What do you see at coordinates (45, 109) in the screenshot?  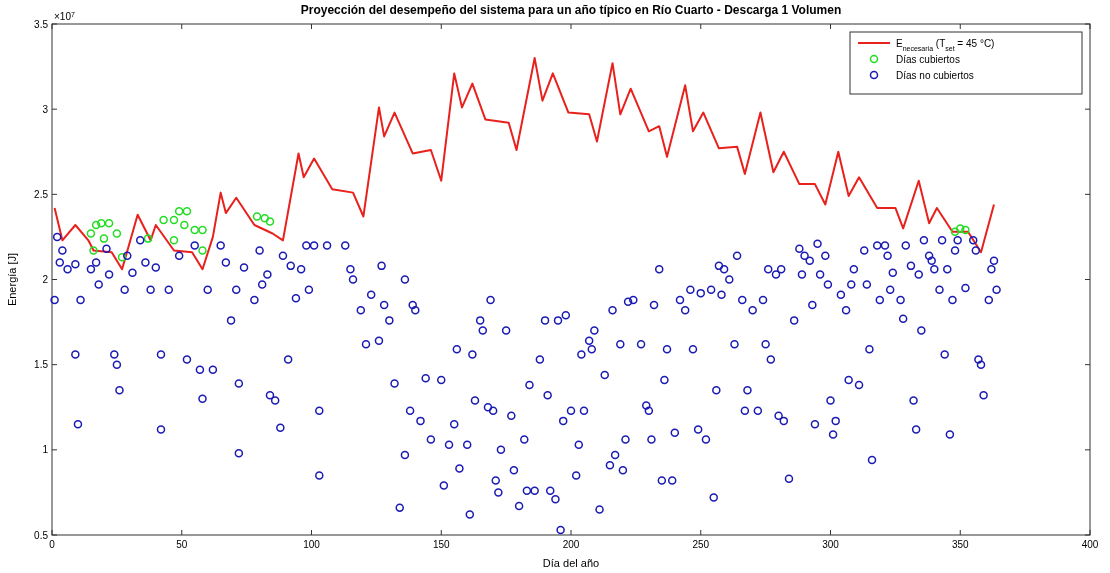 I see `y-tick-label: 3` at bounding box center [45, 109].